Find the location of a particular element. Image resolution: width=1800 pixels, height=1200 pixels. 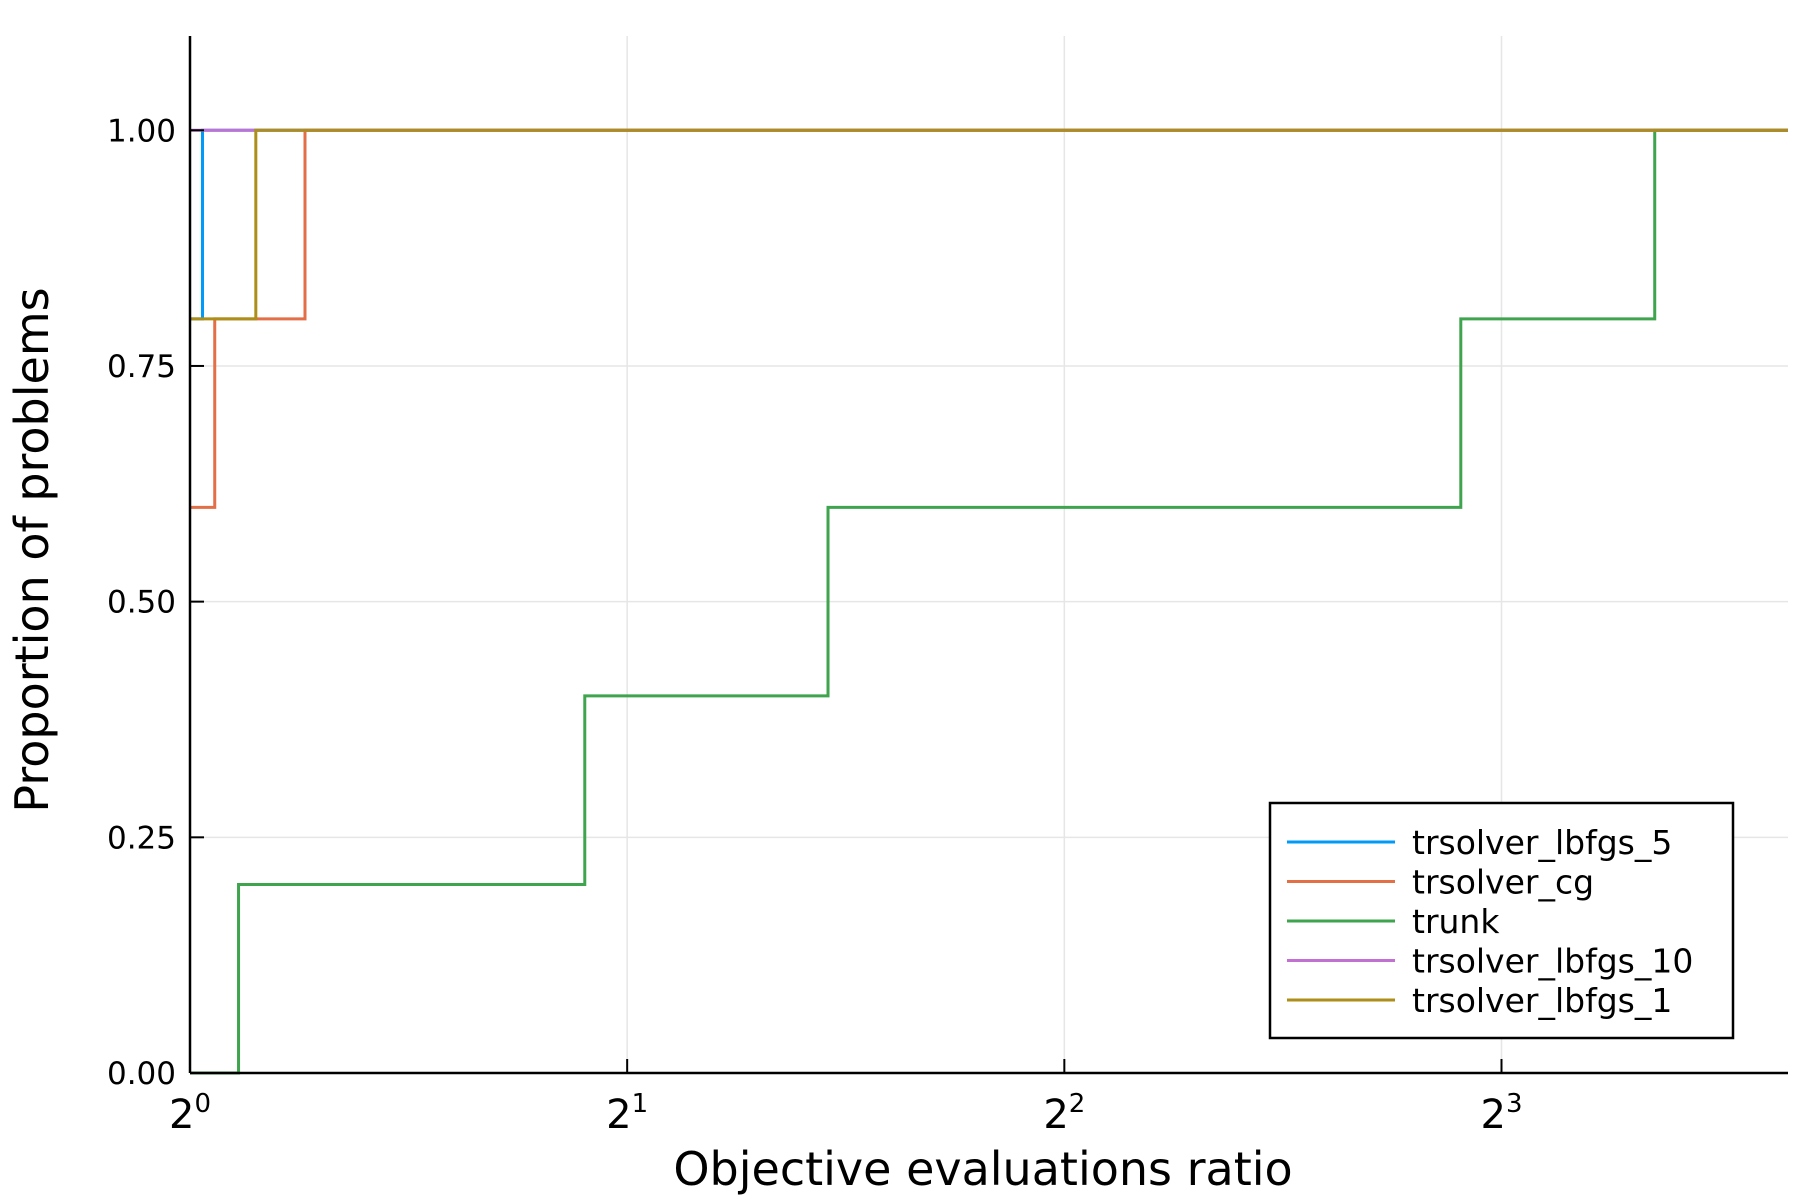

y-axis-title: Proportion of problems is located at coordinates (32, 549).